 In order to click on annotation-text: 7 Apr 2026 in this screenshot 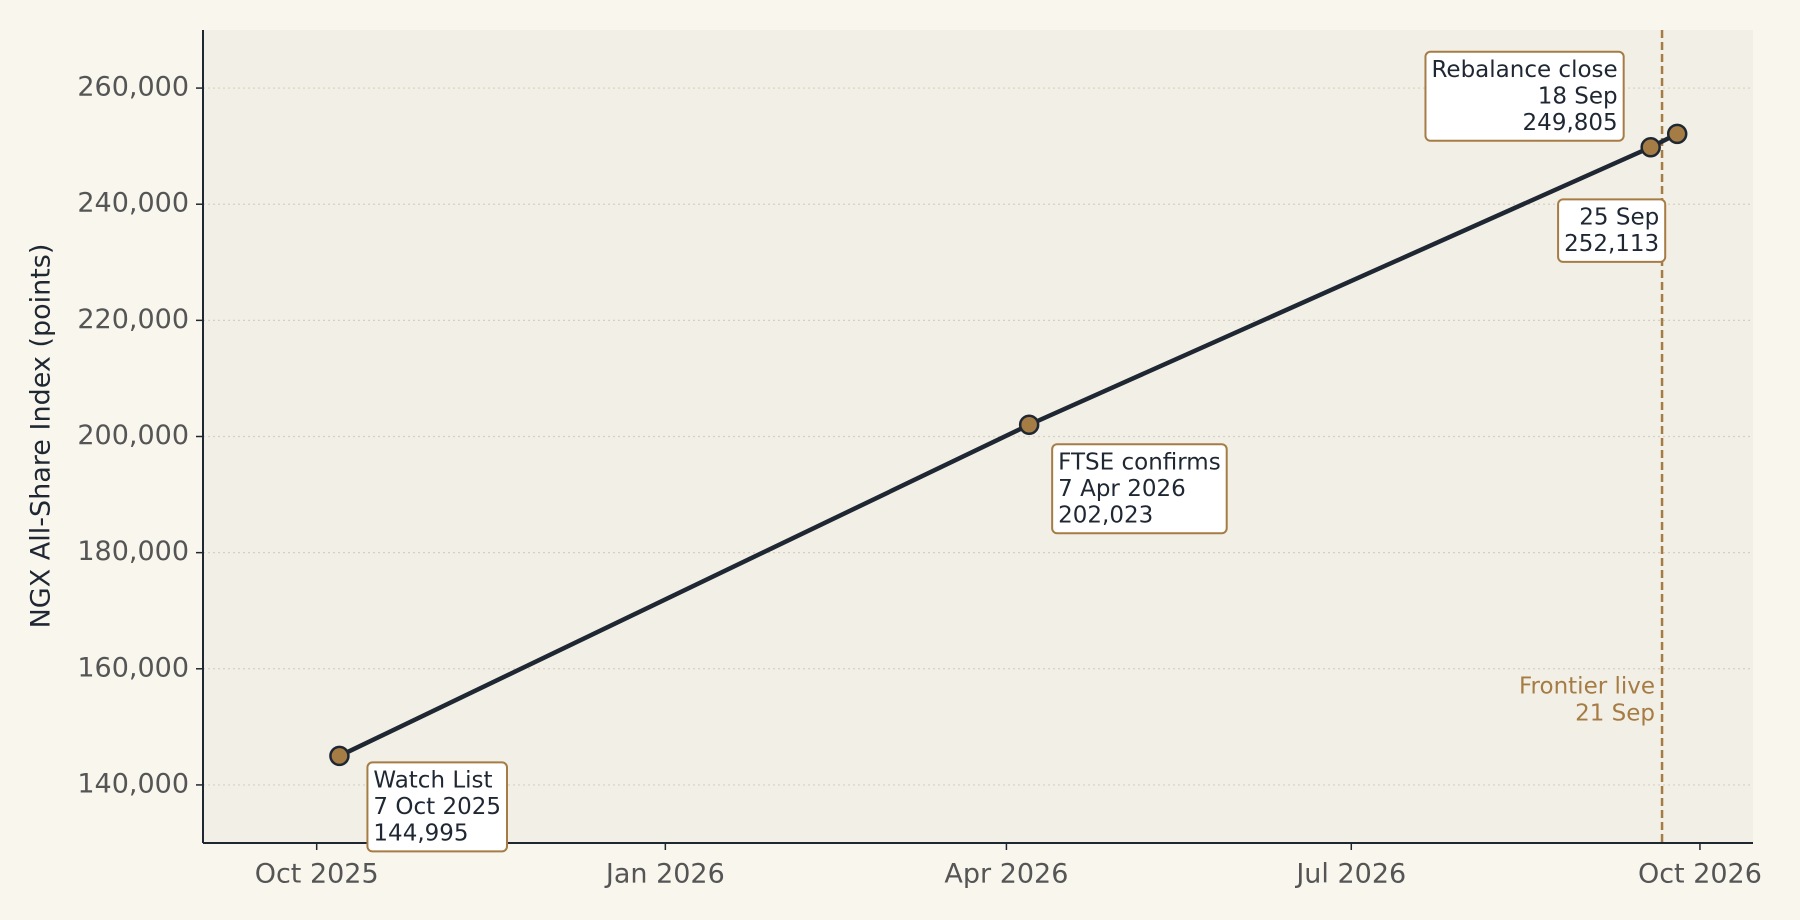, I will do `click(1122, 489)`.